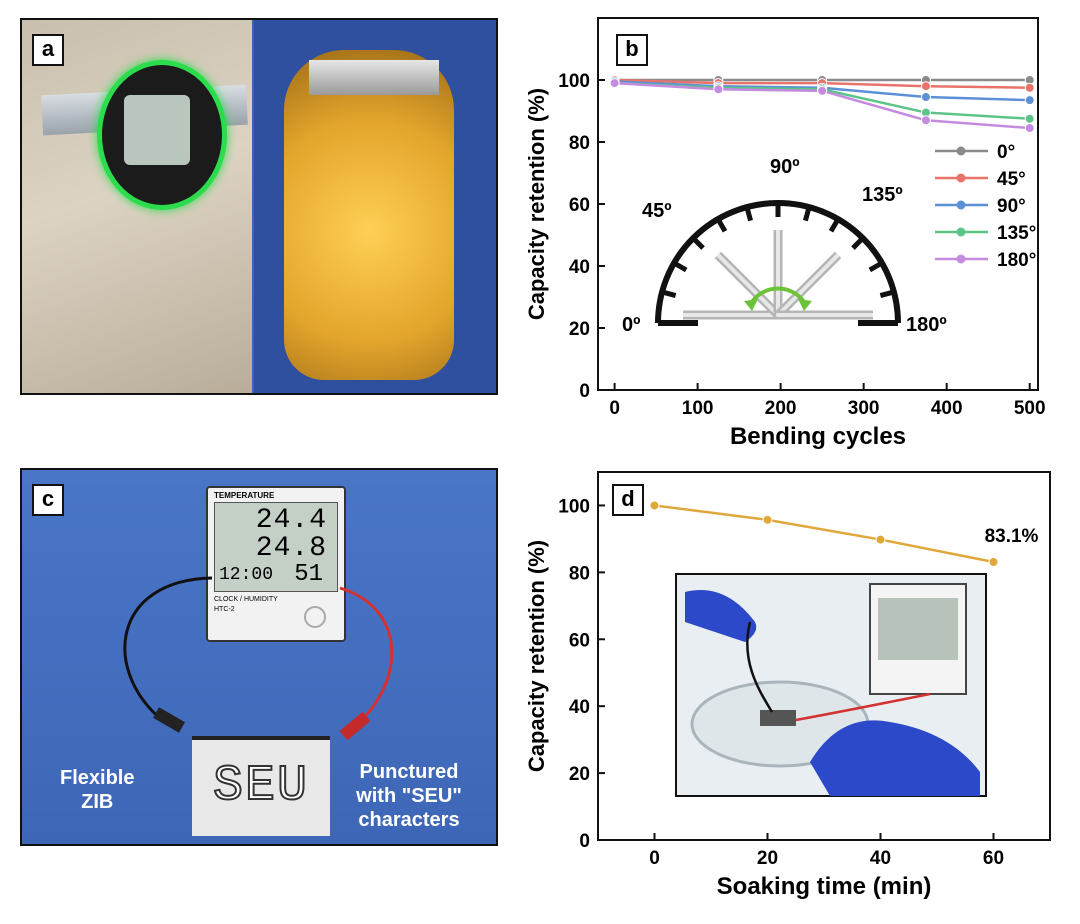  Describe the element at coordinates (579, 205) in the screenshot. I see `chart-b-y-tick-label: 60` at that location.